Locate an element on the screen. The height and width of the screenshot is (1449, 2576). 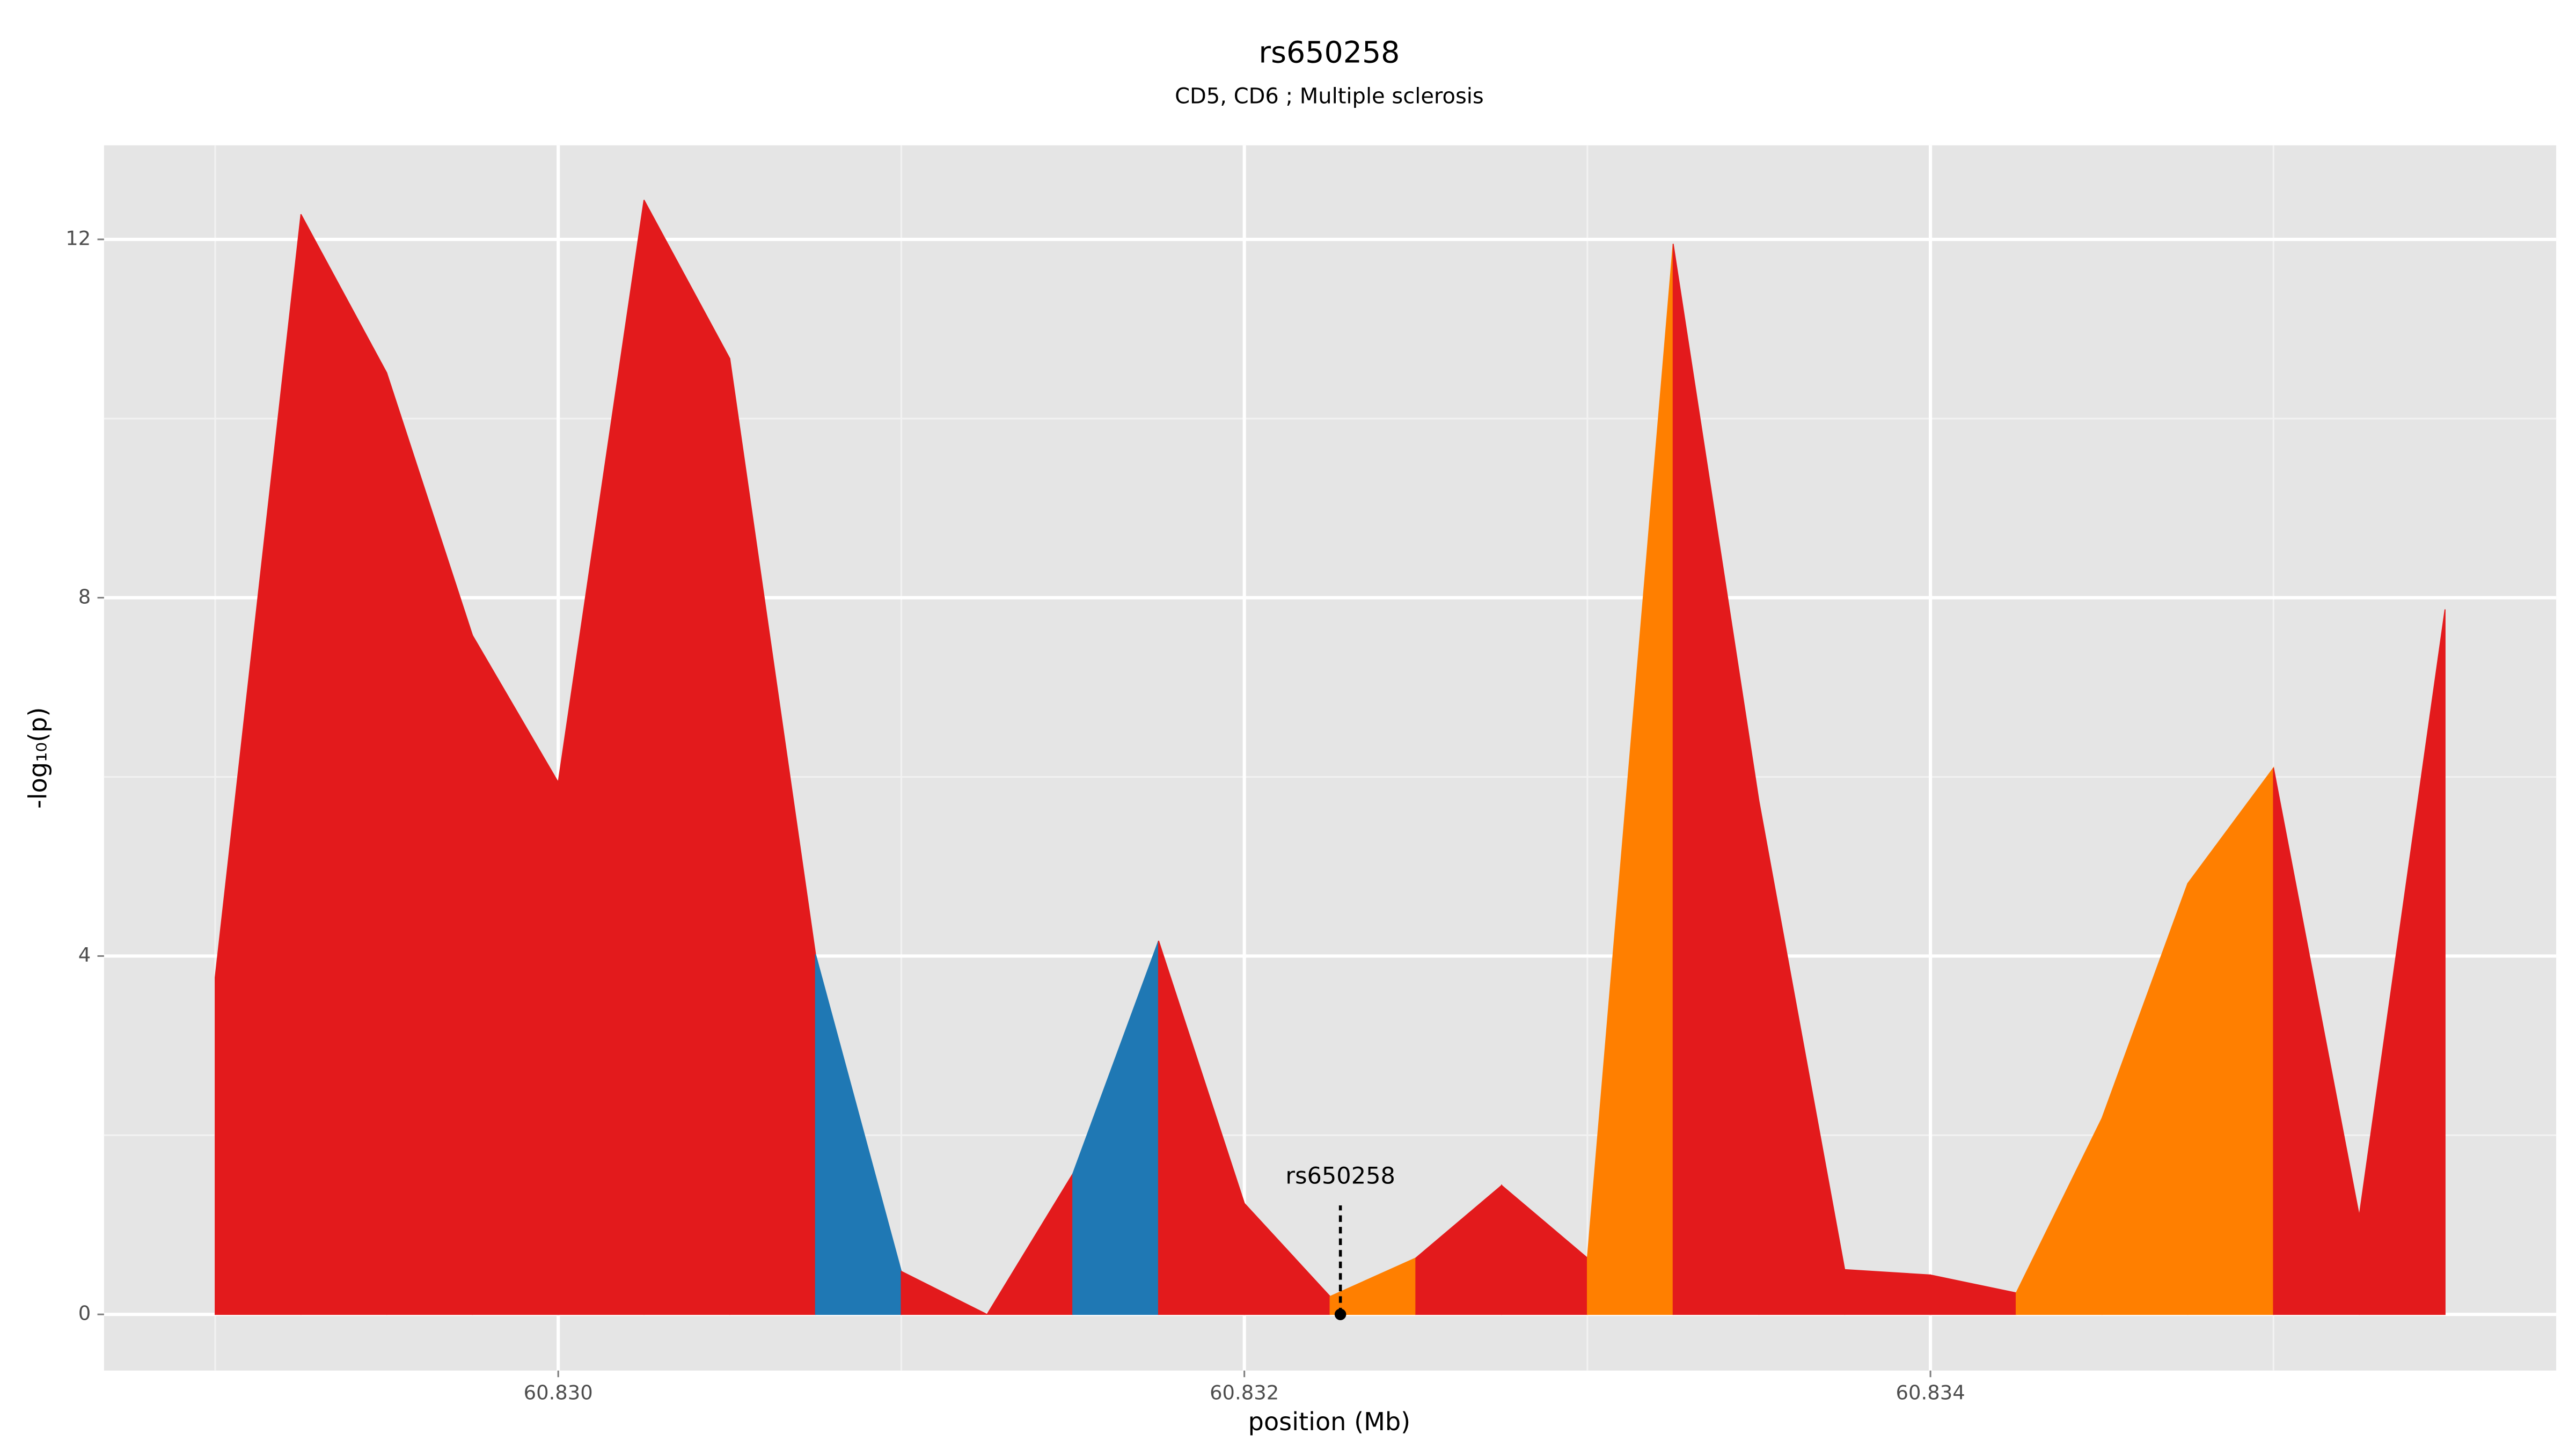
y-tick-label: 0 is located at coordinates (84, 1313).